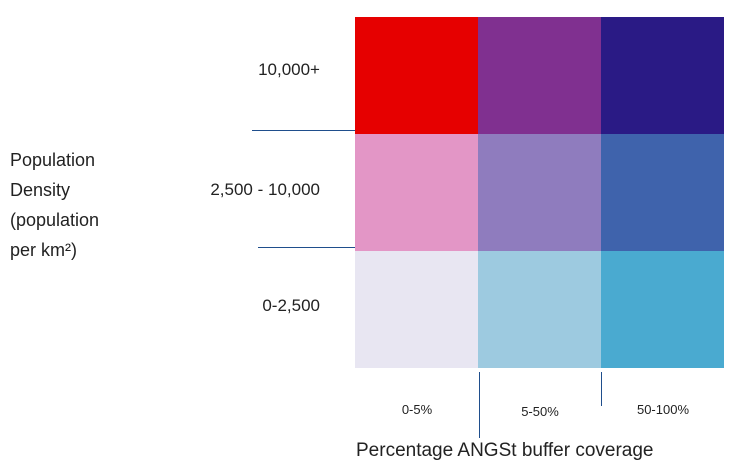 The width and height of the screenshot is (753, 474). What do you see at coordinates (662, 192) in the screenshot?
I see `grid-cell-r1-c2` at bounding box center [662, 192].